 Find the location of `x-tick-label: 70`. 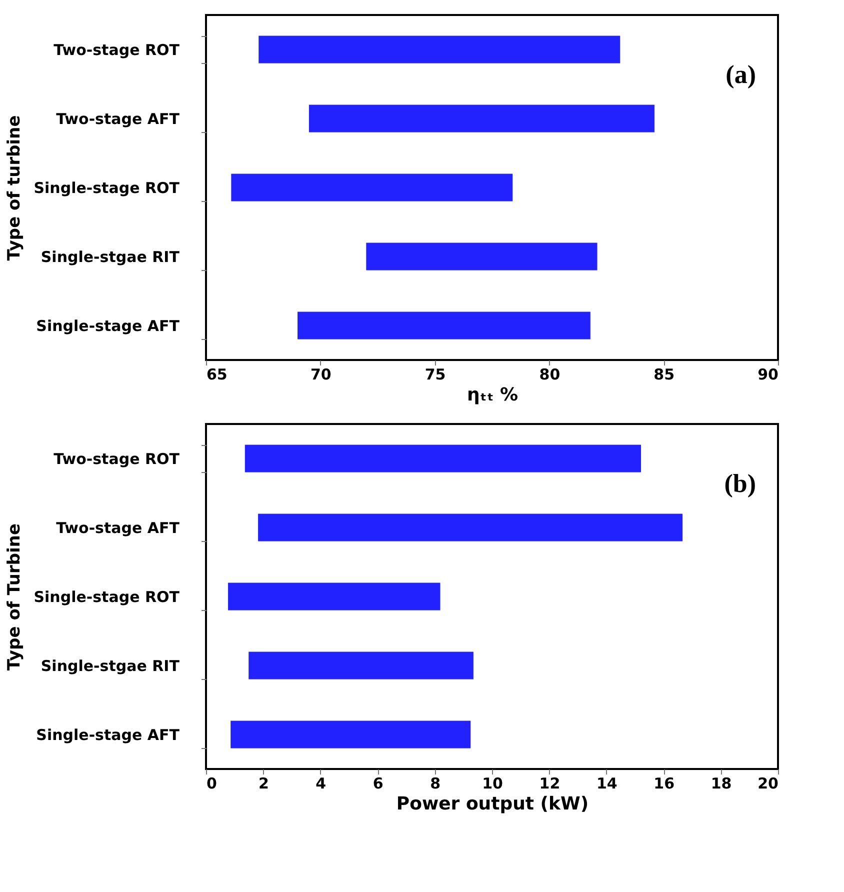

x-tick-label: 70 is located at coordinates (321, 375).